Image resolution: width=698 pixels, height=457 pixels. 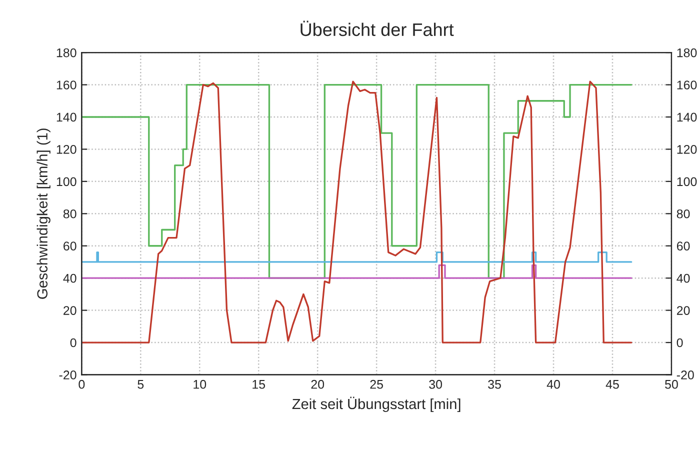 What do you see at coordinates (200, 384) in the screenshot?
I see `x-tick-label: 10` at bounding box center [200, 384].